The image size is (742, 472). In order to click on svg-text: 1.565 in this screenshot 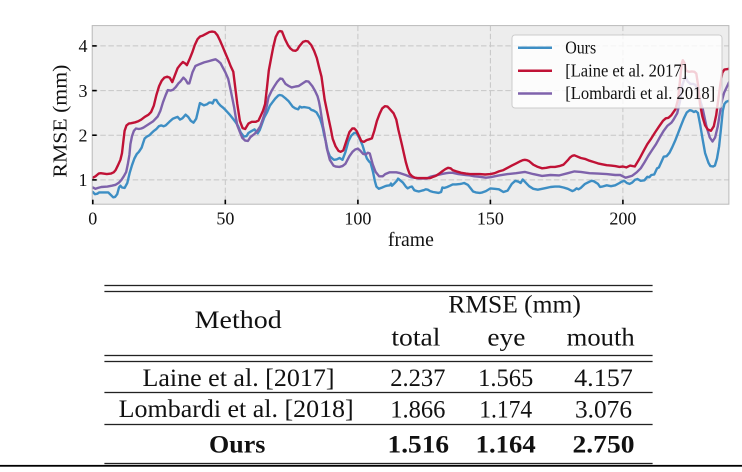, I will do `click(505, 378)`.